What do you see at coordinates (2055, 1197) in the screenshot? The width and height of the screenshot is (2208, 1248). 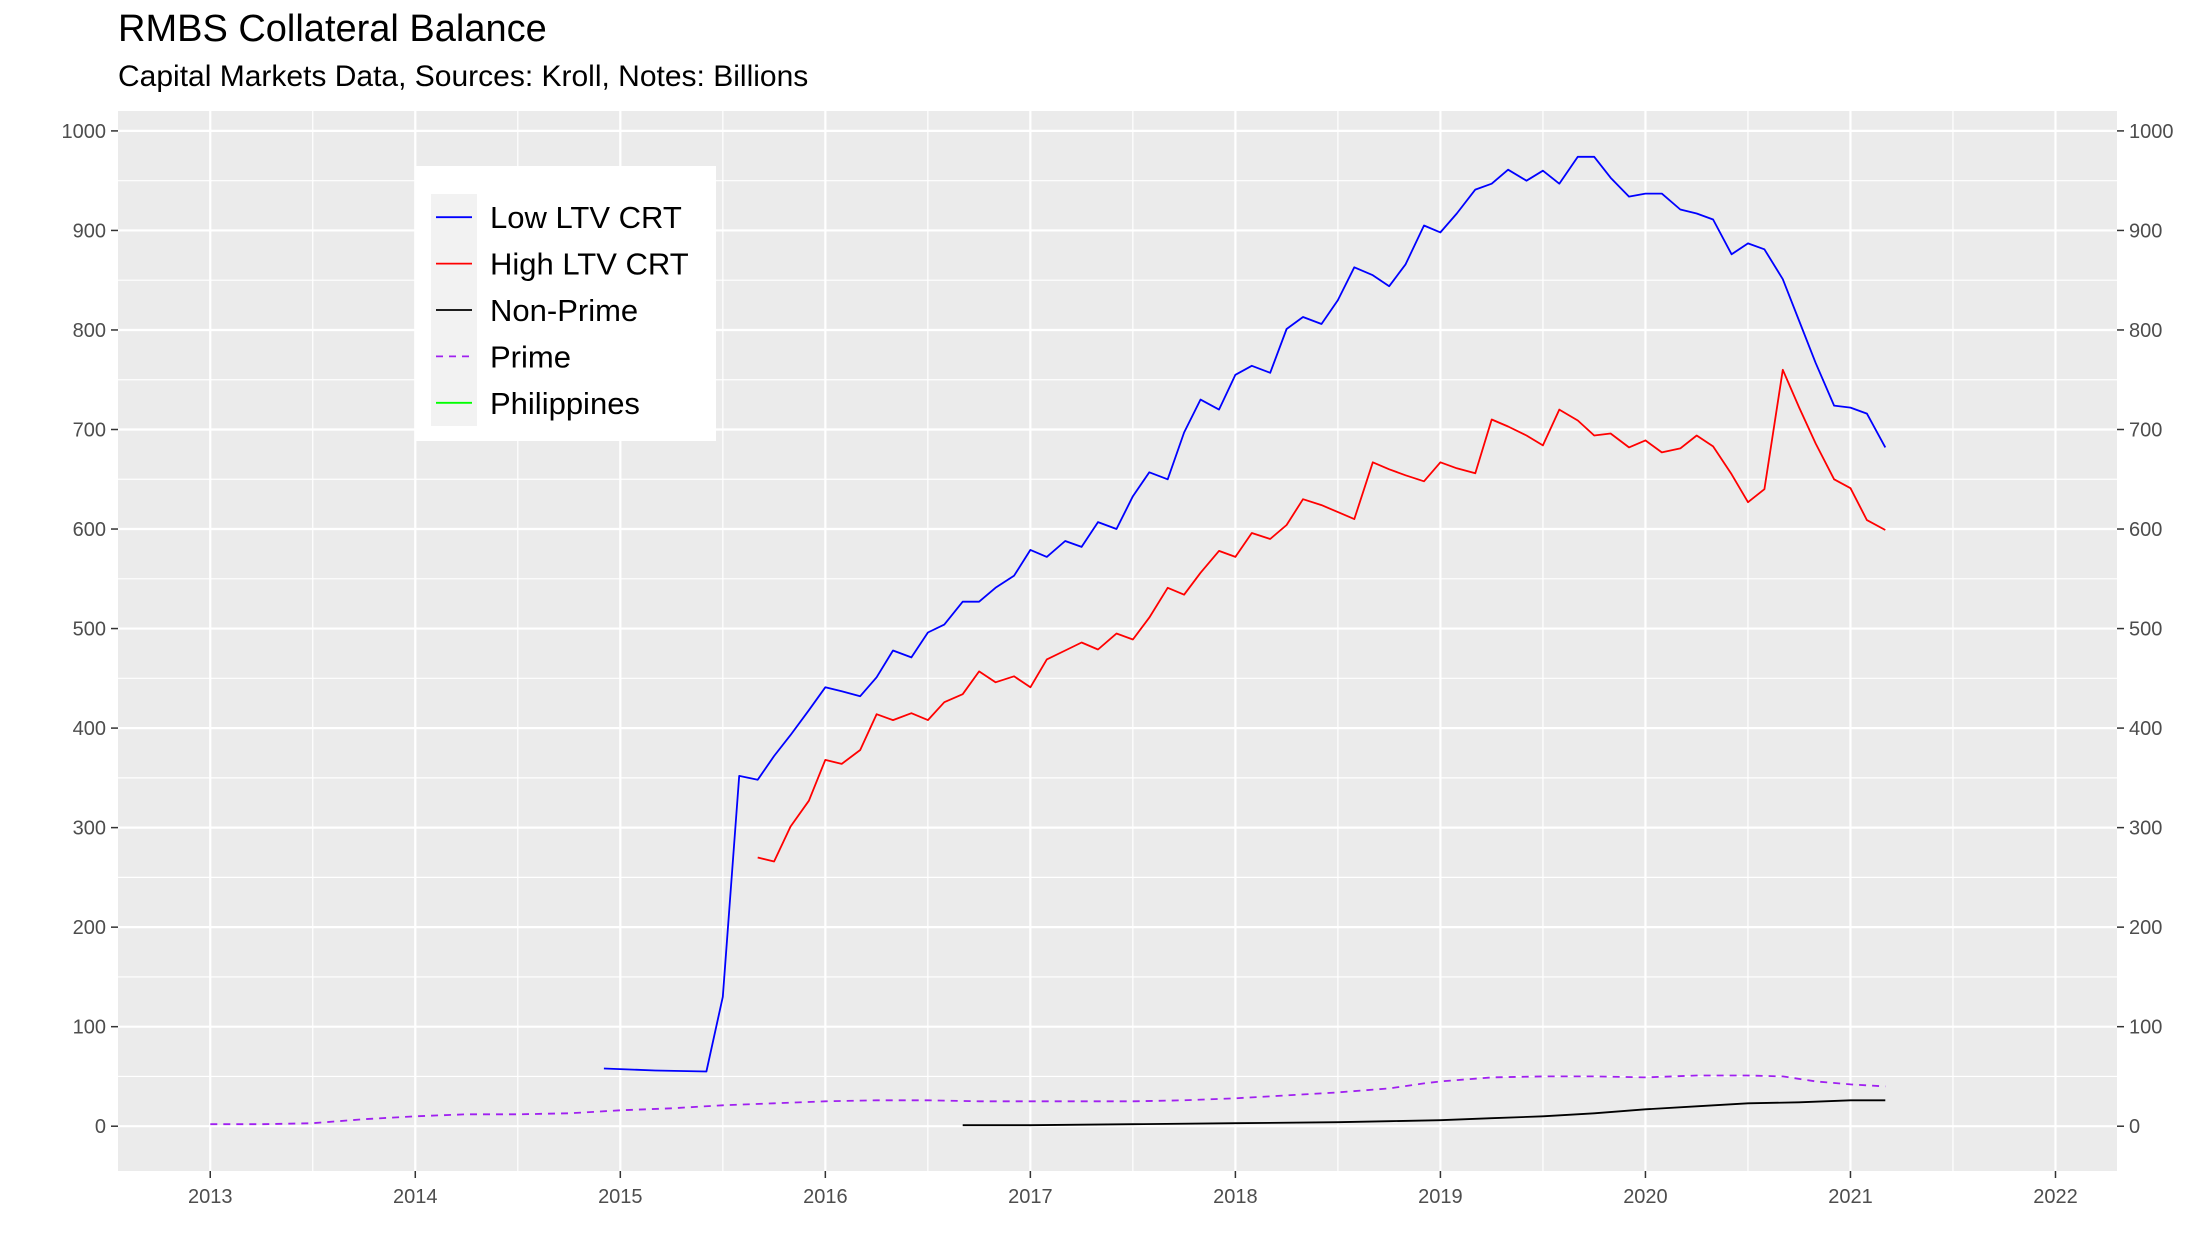 I see `x-tick-label: 2022` at bounding box center [2055, 1197].